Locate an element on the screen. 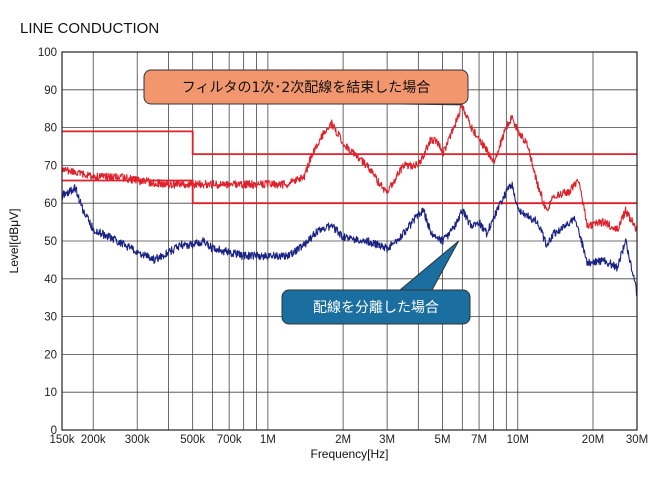 The width and height of the screenshot is (650, 482). y-tick-label: 20 is located at coordinates (50, 355).